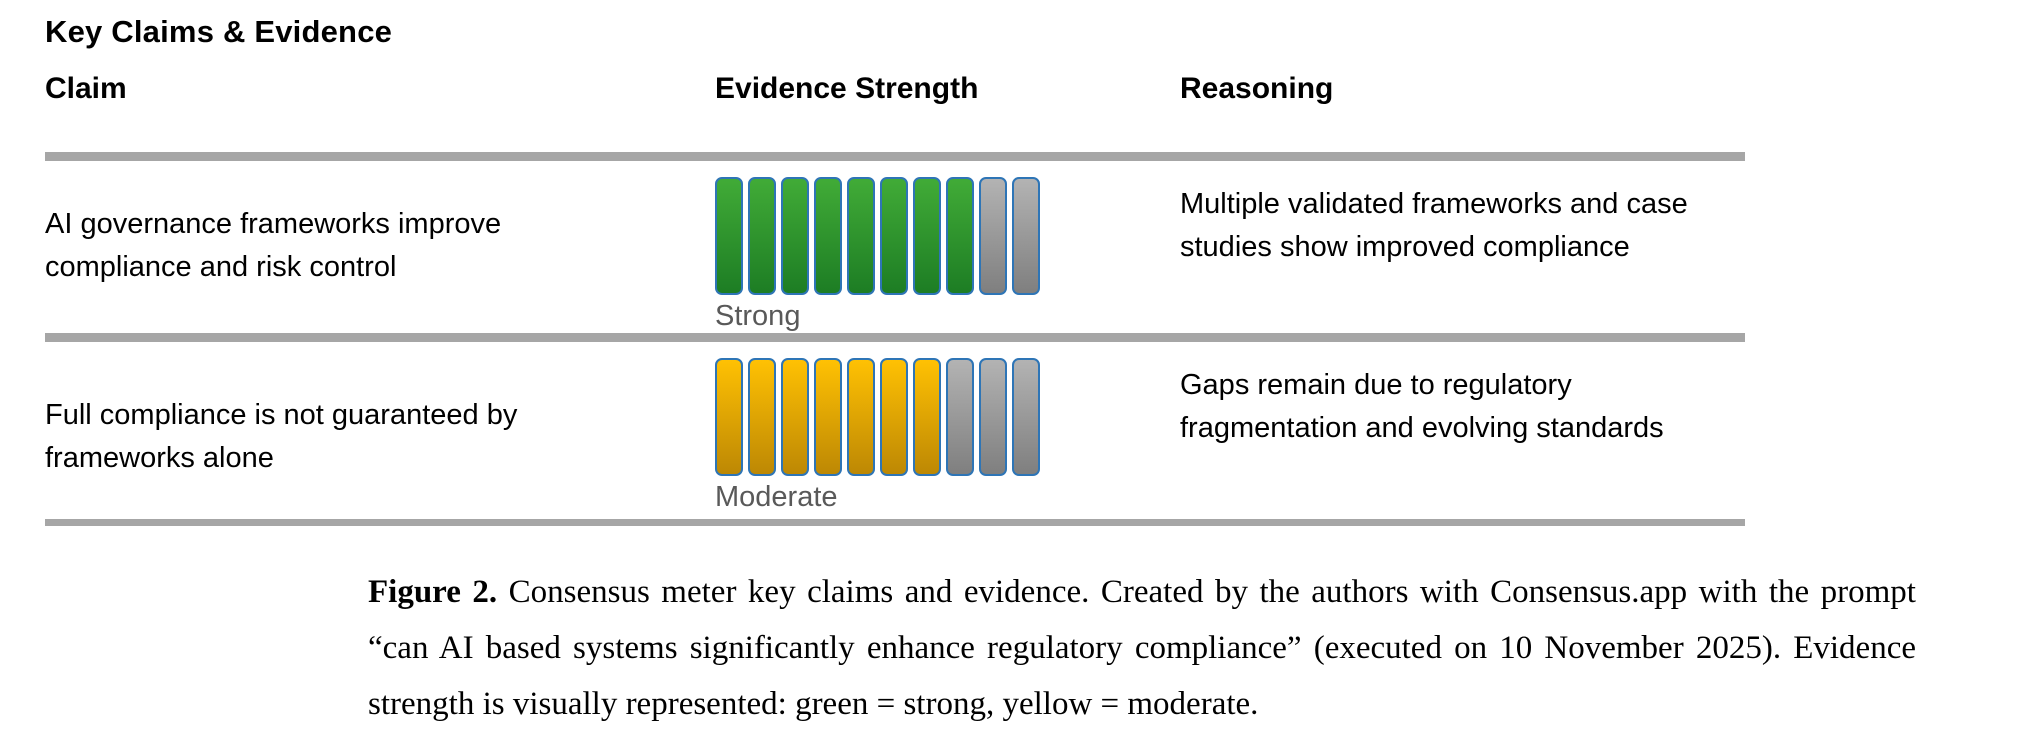 Image resolution: width=2027 pixels, height=749 pixels. I want to click on evidence-meter: Moderate, so click(947, 428).